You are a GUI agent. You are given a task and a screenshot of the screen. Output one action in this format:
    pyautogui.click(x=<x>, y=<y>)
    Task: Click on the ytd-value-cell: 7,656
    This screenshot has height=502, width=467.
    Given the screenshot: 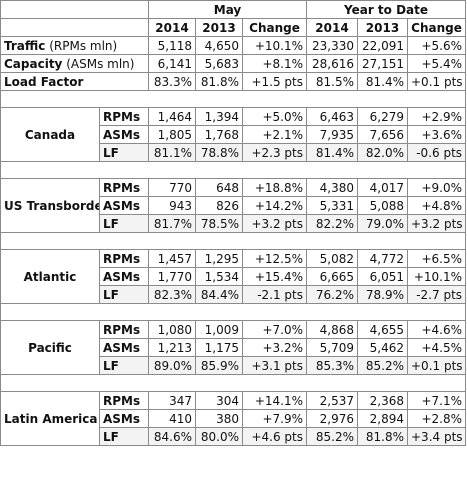 What is the action you would take?
    pyautogui.click(x=382, y=134)
    